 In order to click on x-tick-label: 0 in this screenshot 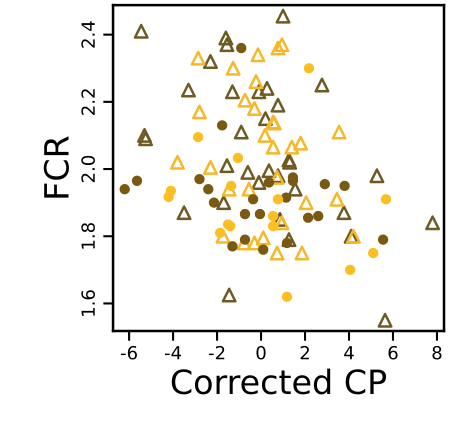, I will do `click(261, 353)`.